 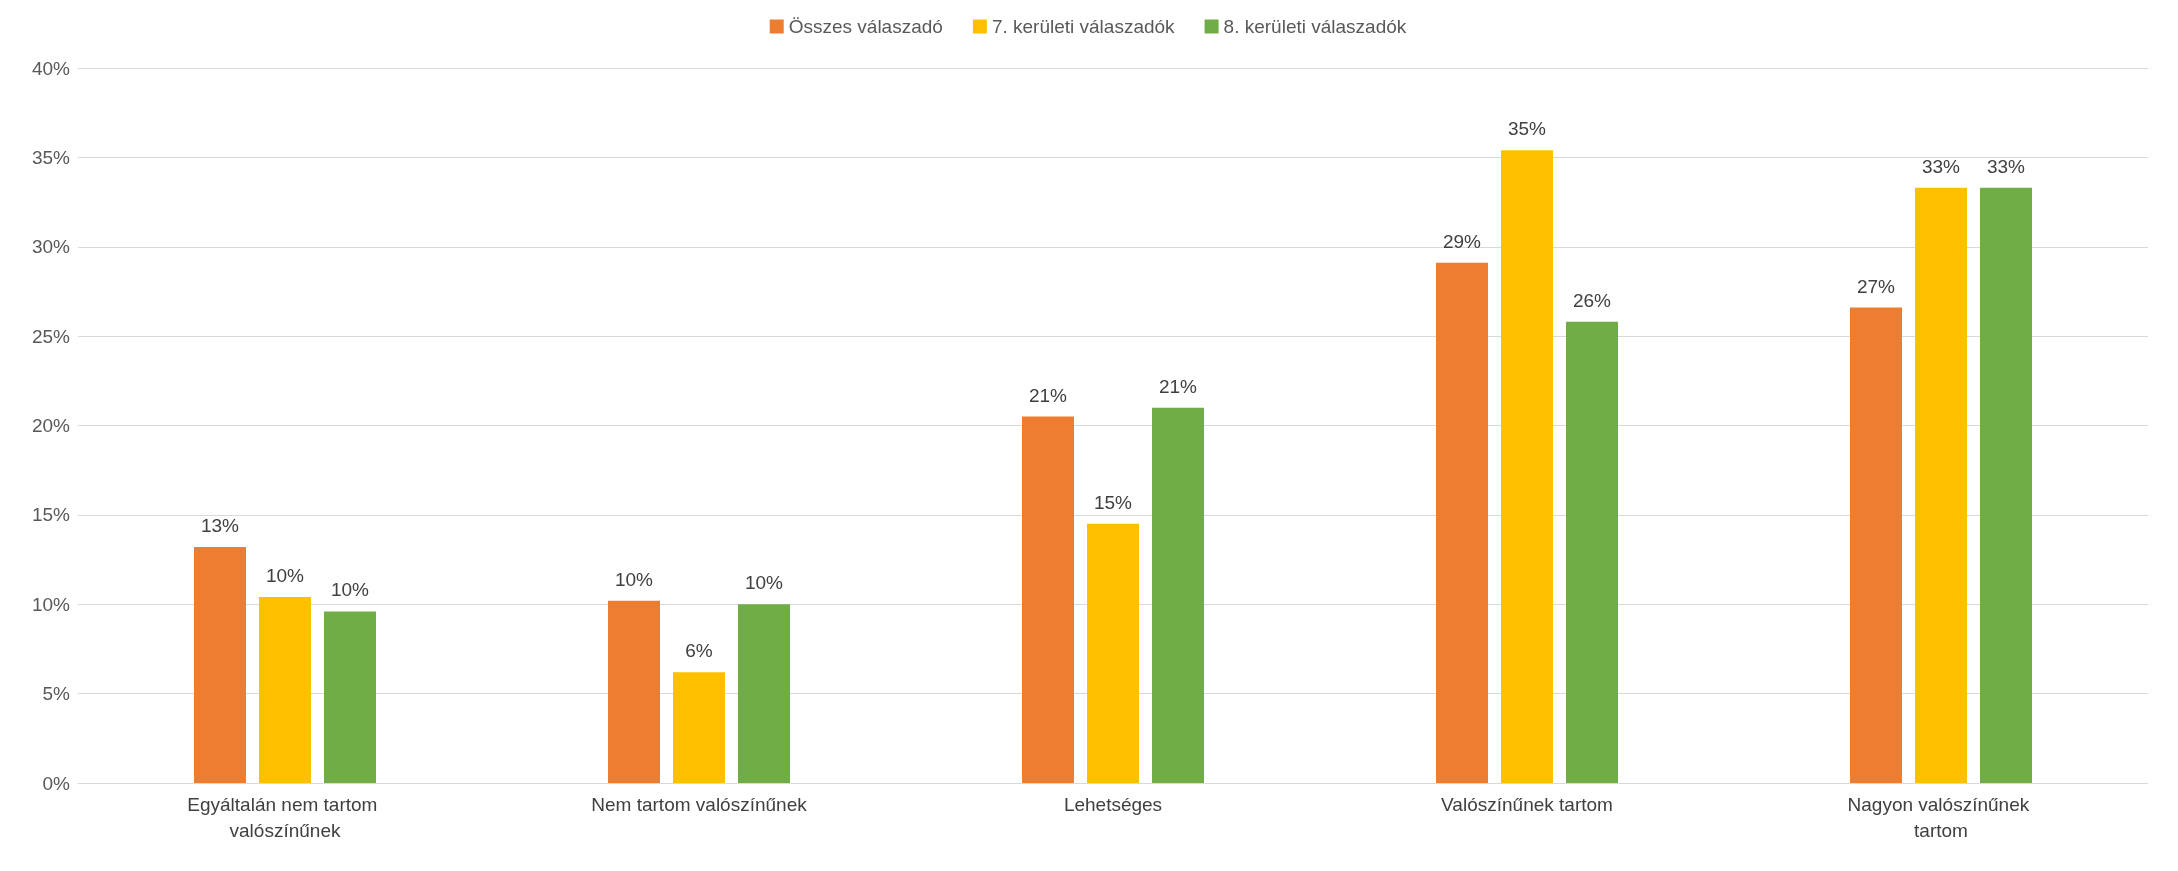 I want to click on legend-label: Összes válaszadó, so click(x=865, y=26).